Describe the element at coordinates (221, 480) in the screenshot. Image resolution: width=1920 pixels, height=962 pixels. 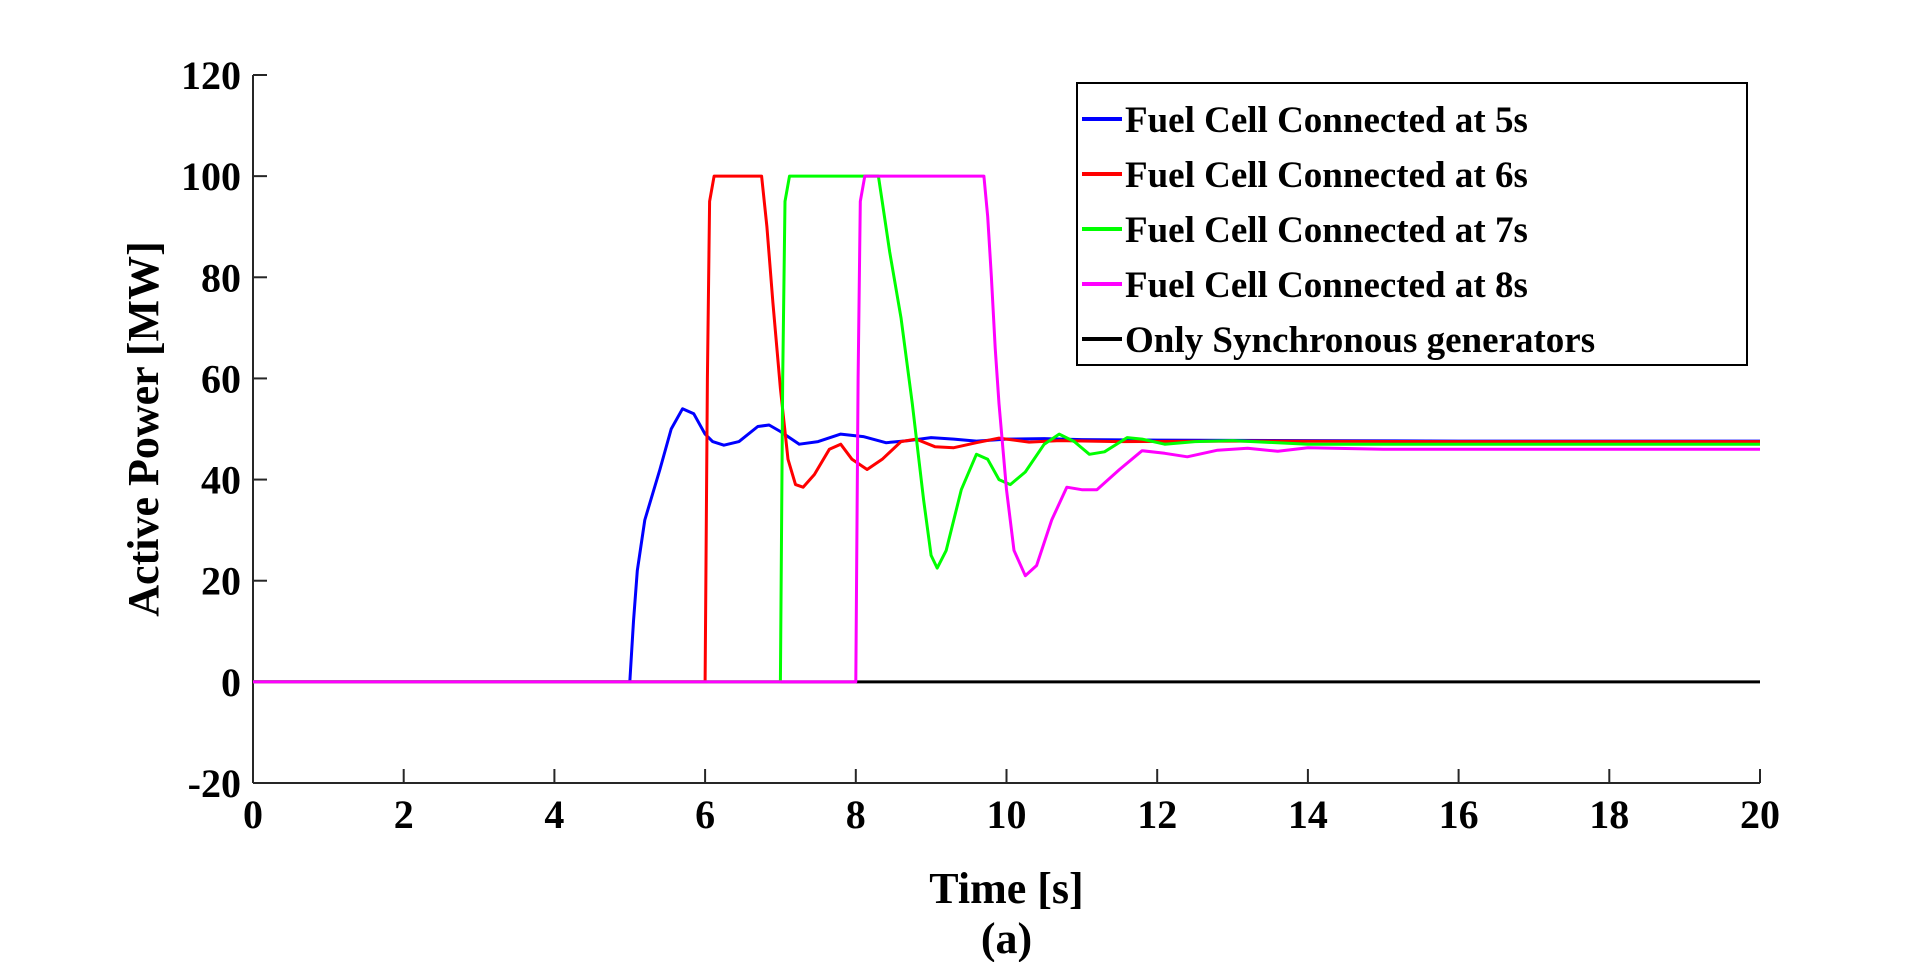
I see `y-tick-label: 40` at that location.